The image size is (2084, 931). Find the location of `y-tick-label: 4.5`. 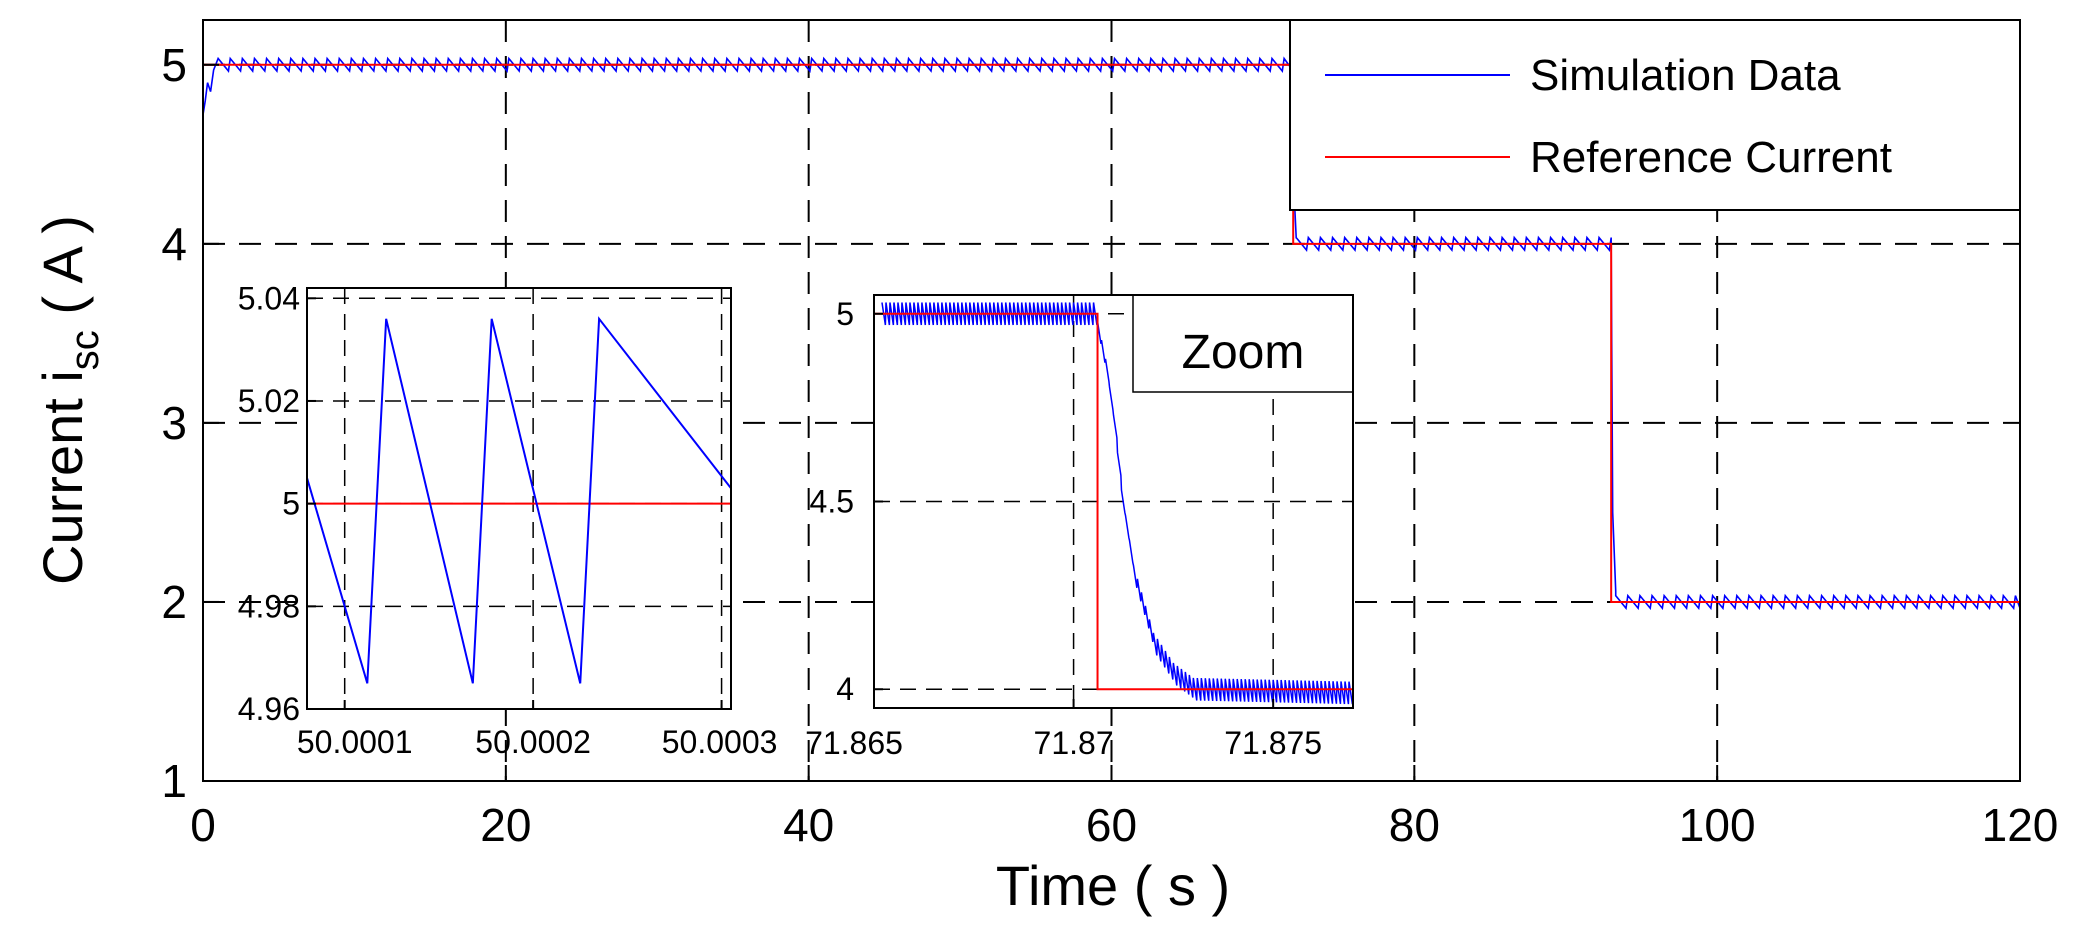

y-tick-label: 4.5 is located at coordinates (832, 502).